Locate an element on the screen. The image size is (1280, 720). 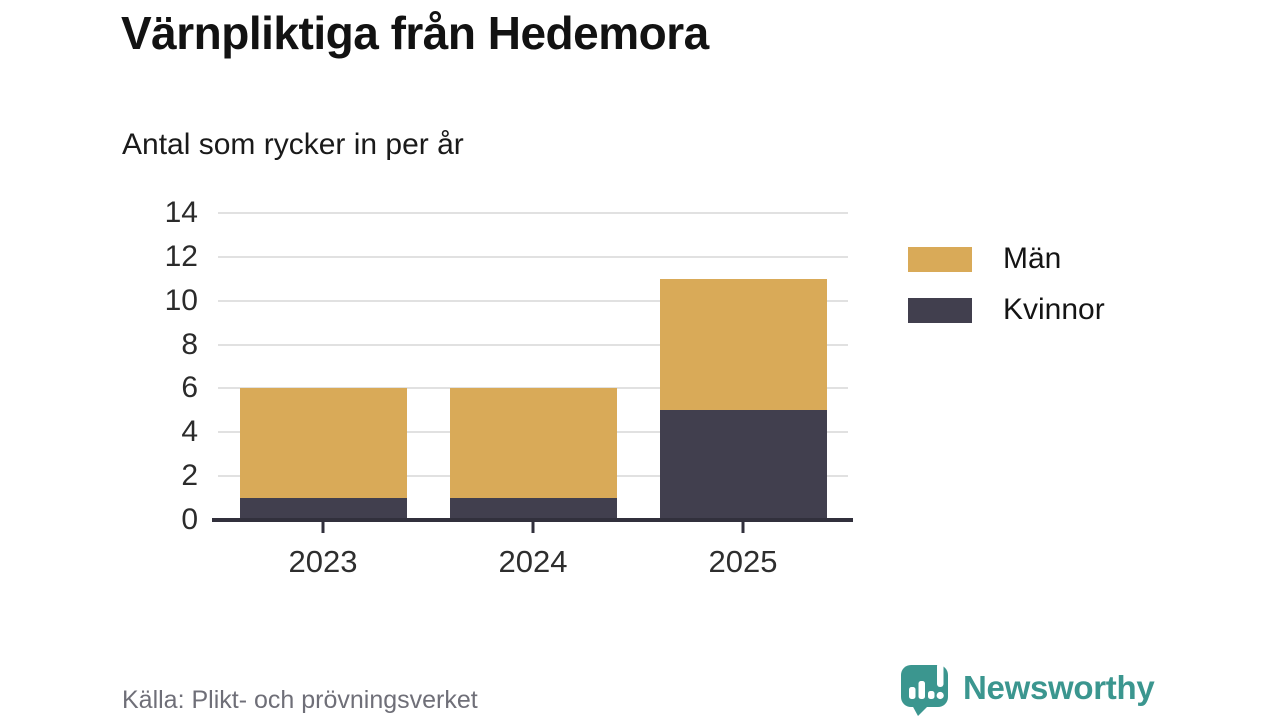
x-axis-labels: 2023 2024 2025 is located at coordinates (533, 557).